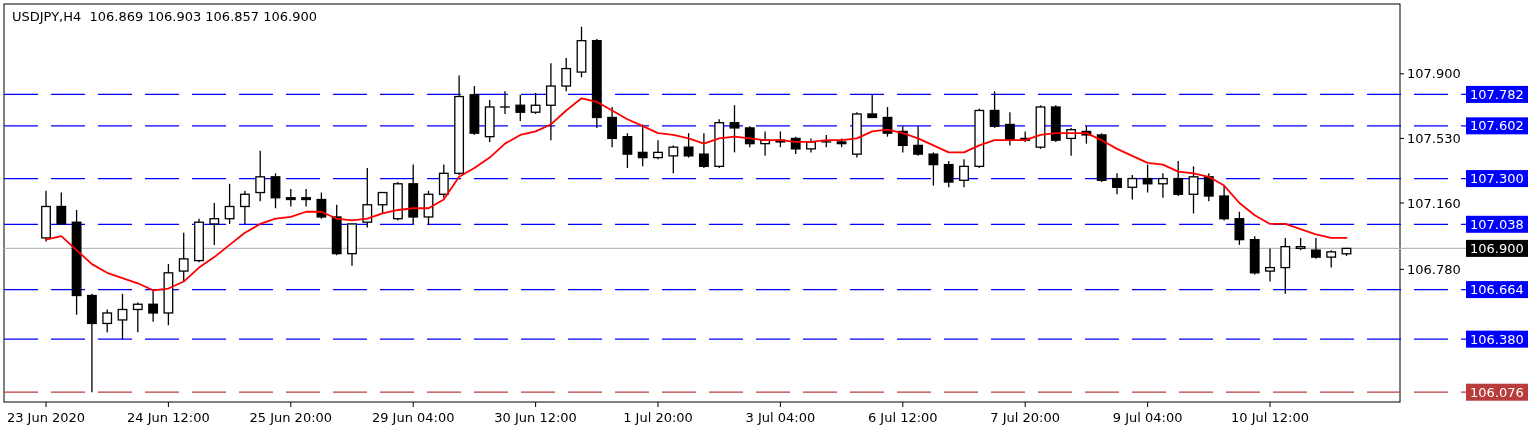  I want to click on ref-line-label: 106.664, so click(1497, 290).